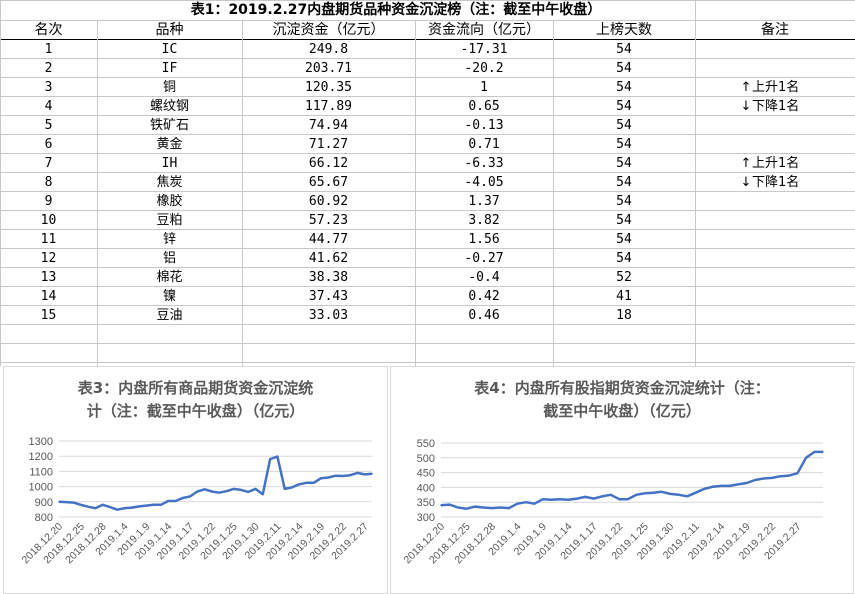  Describe the element at coordinates (169, 30) in the screenshot. I see `header-name: 品种` at that location.